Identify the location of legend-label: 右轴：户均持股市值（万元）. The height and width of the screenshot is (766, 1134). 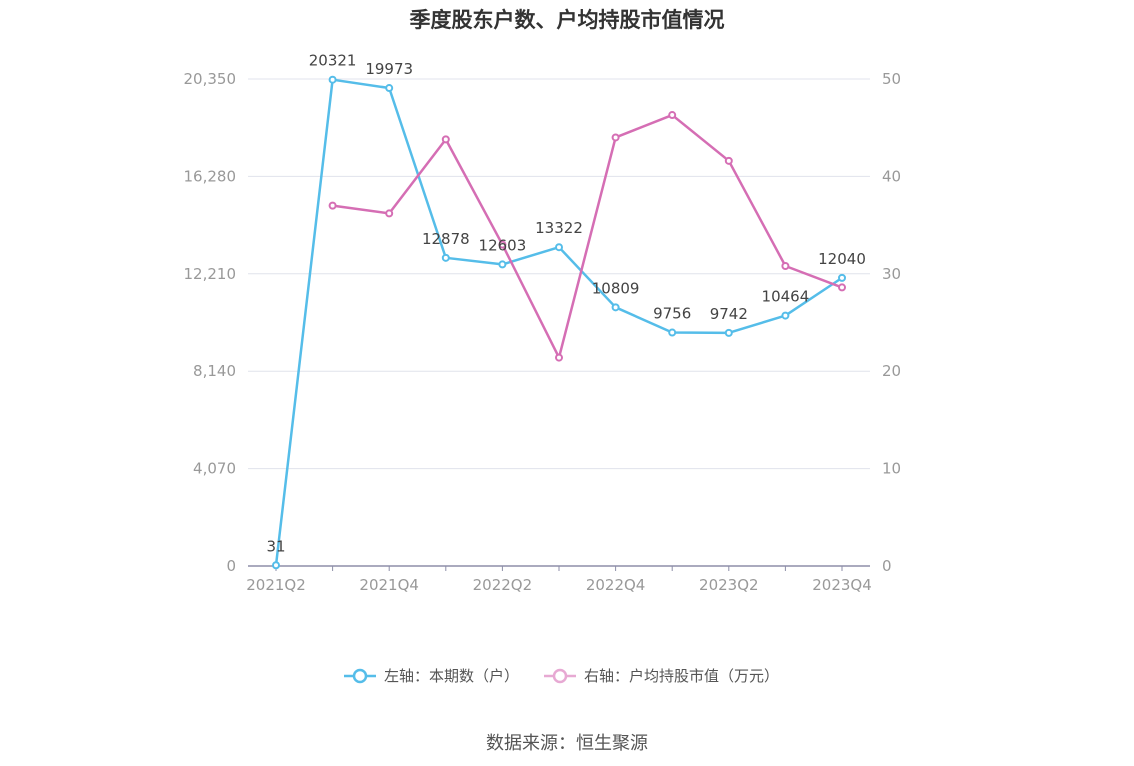
(681, 676).